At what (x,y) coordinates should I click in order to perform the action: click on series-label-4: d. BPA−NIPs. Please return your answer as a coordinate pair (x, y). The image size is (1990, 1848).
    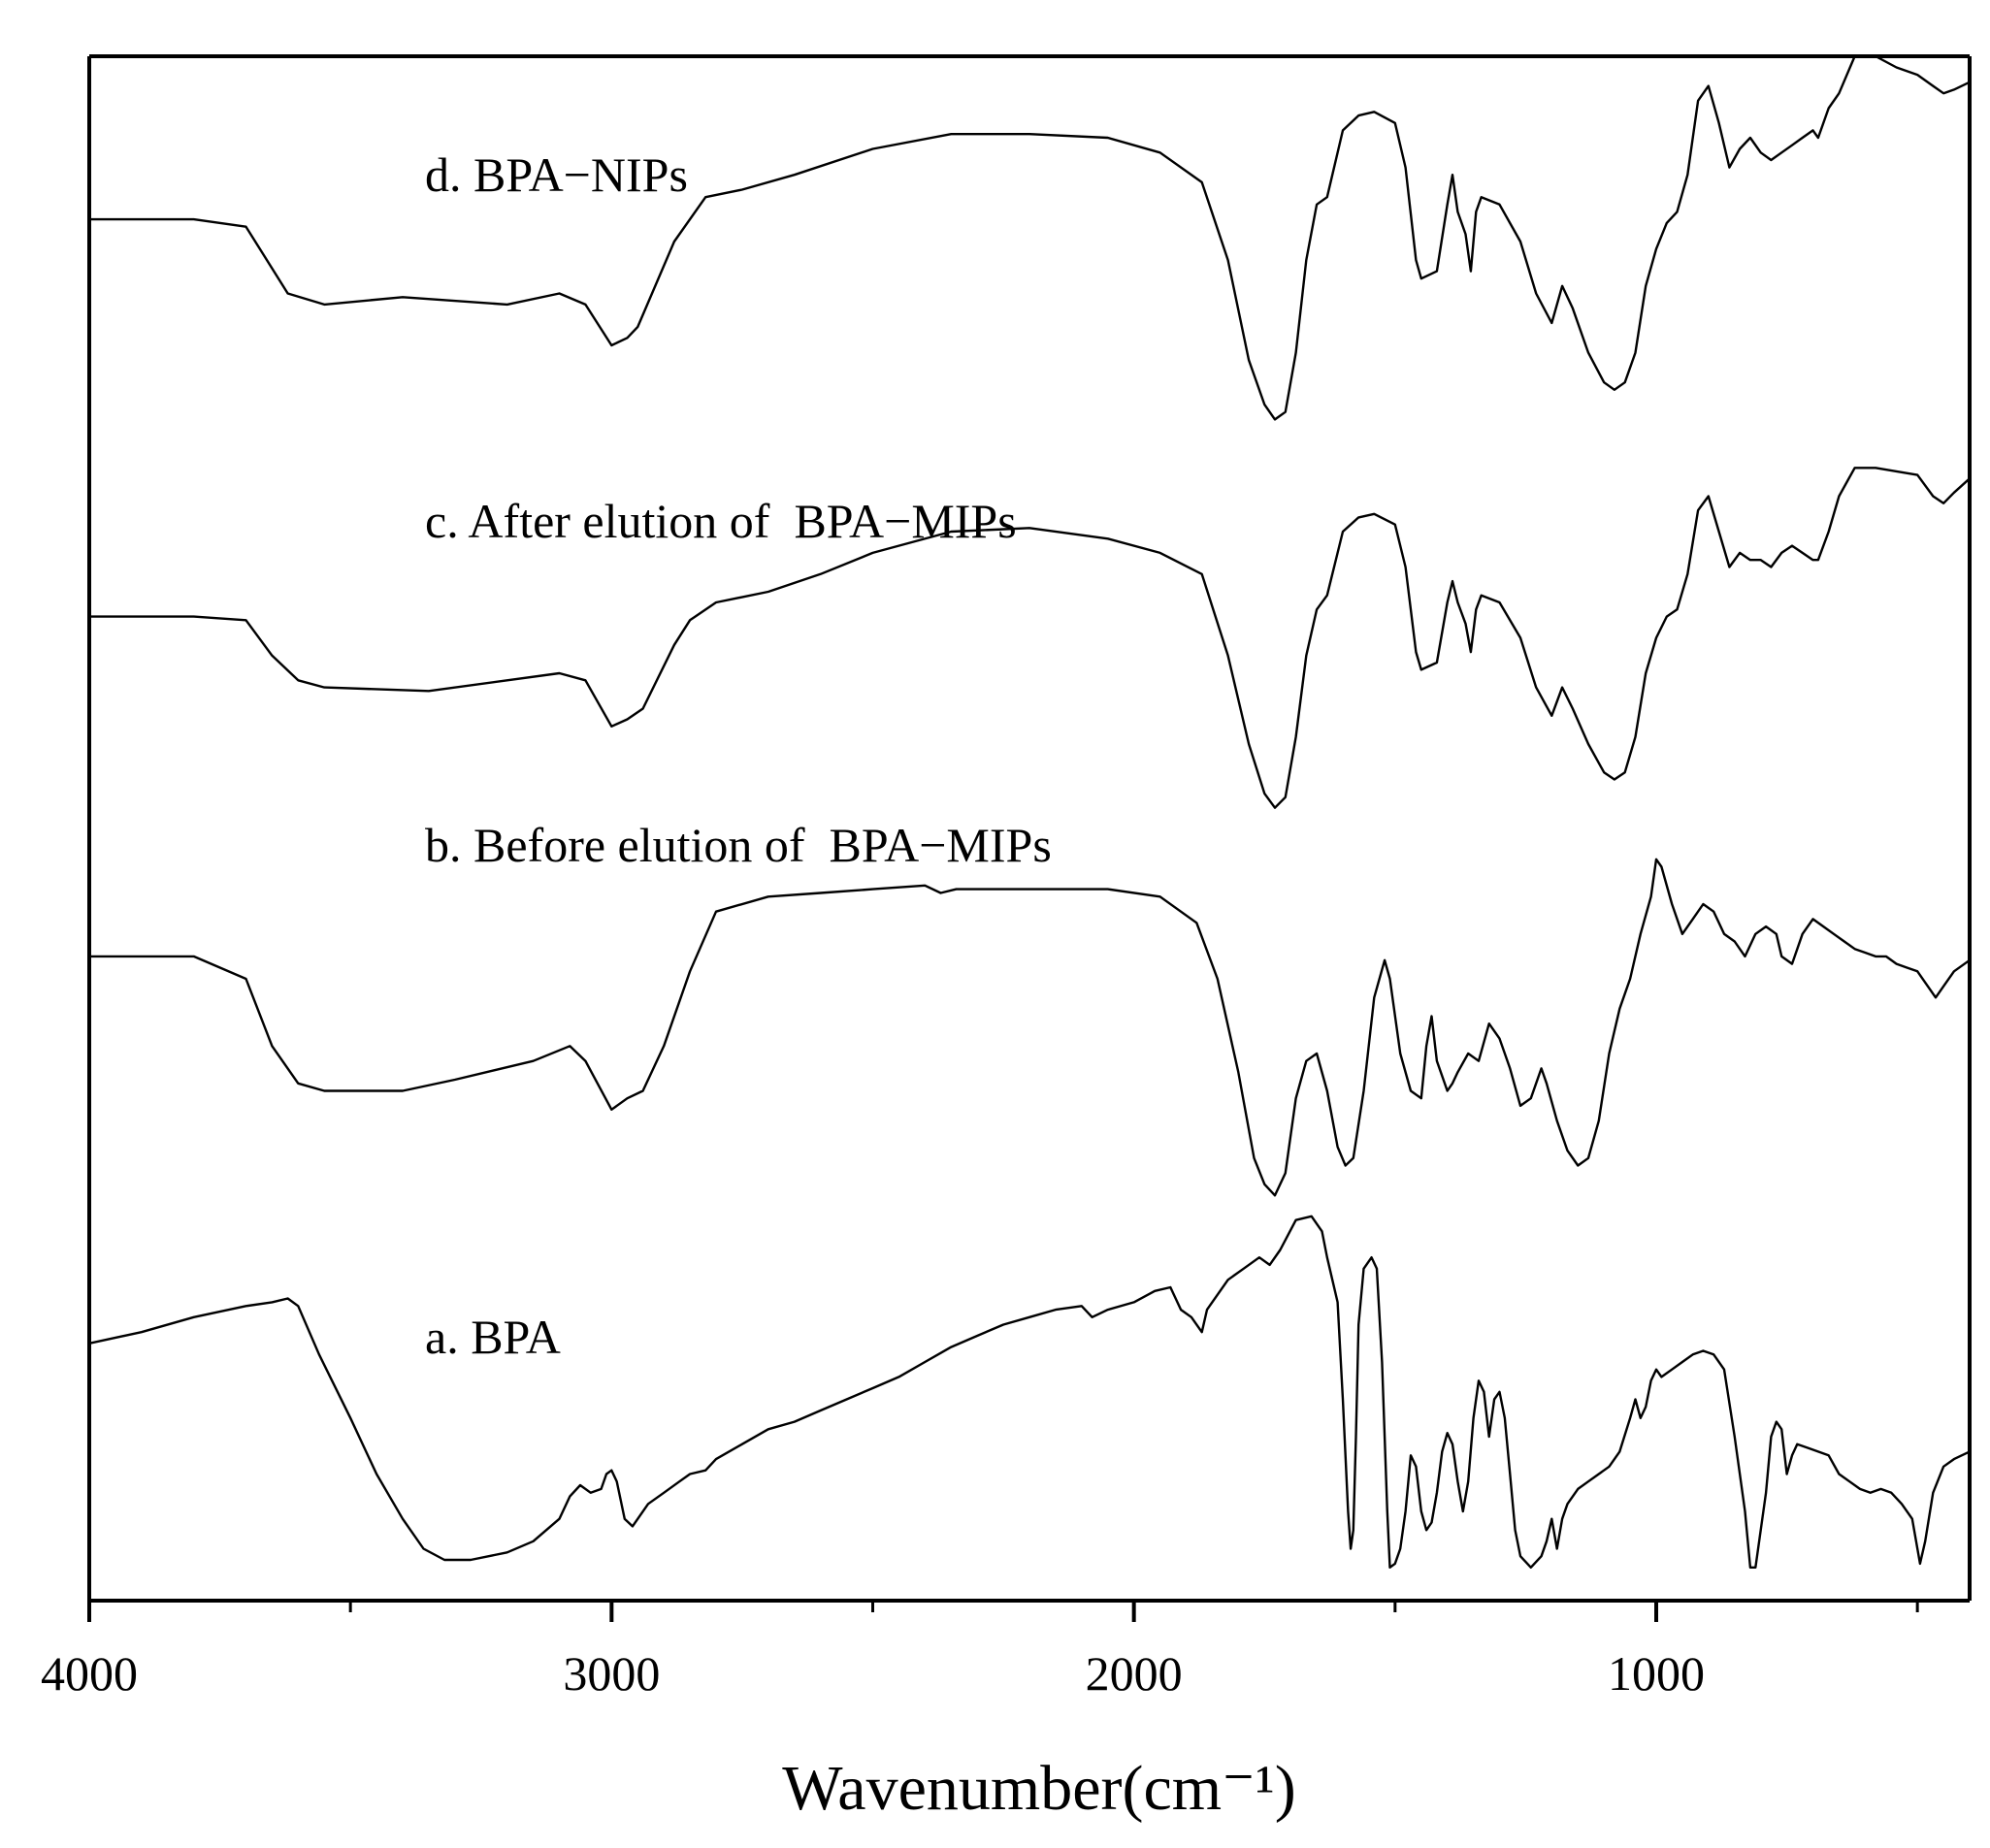
    Looking at the image, I should click on (556, 175).